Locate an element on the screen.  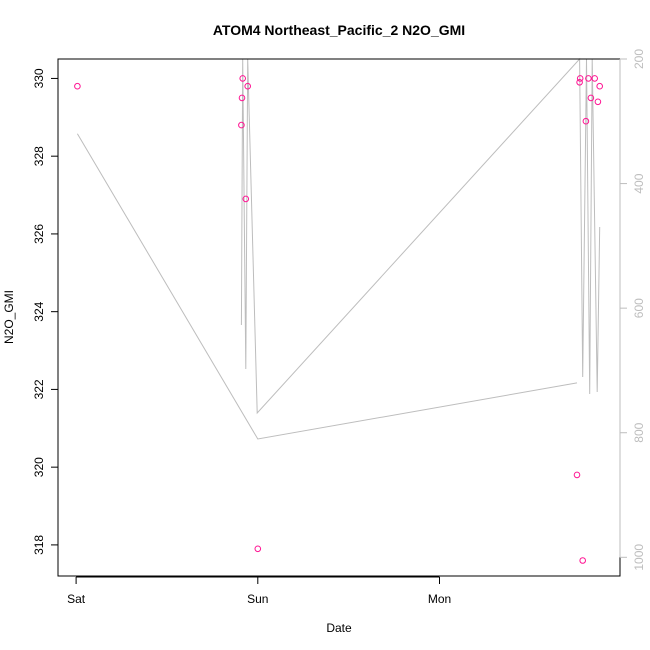
right-axis-tick-label: 200 is located at coordinates (639, 59).